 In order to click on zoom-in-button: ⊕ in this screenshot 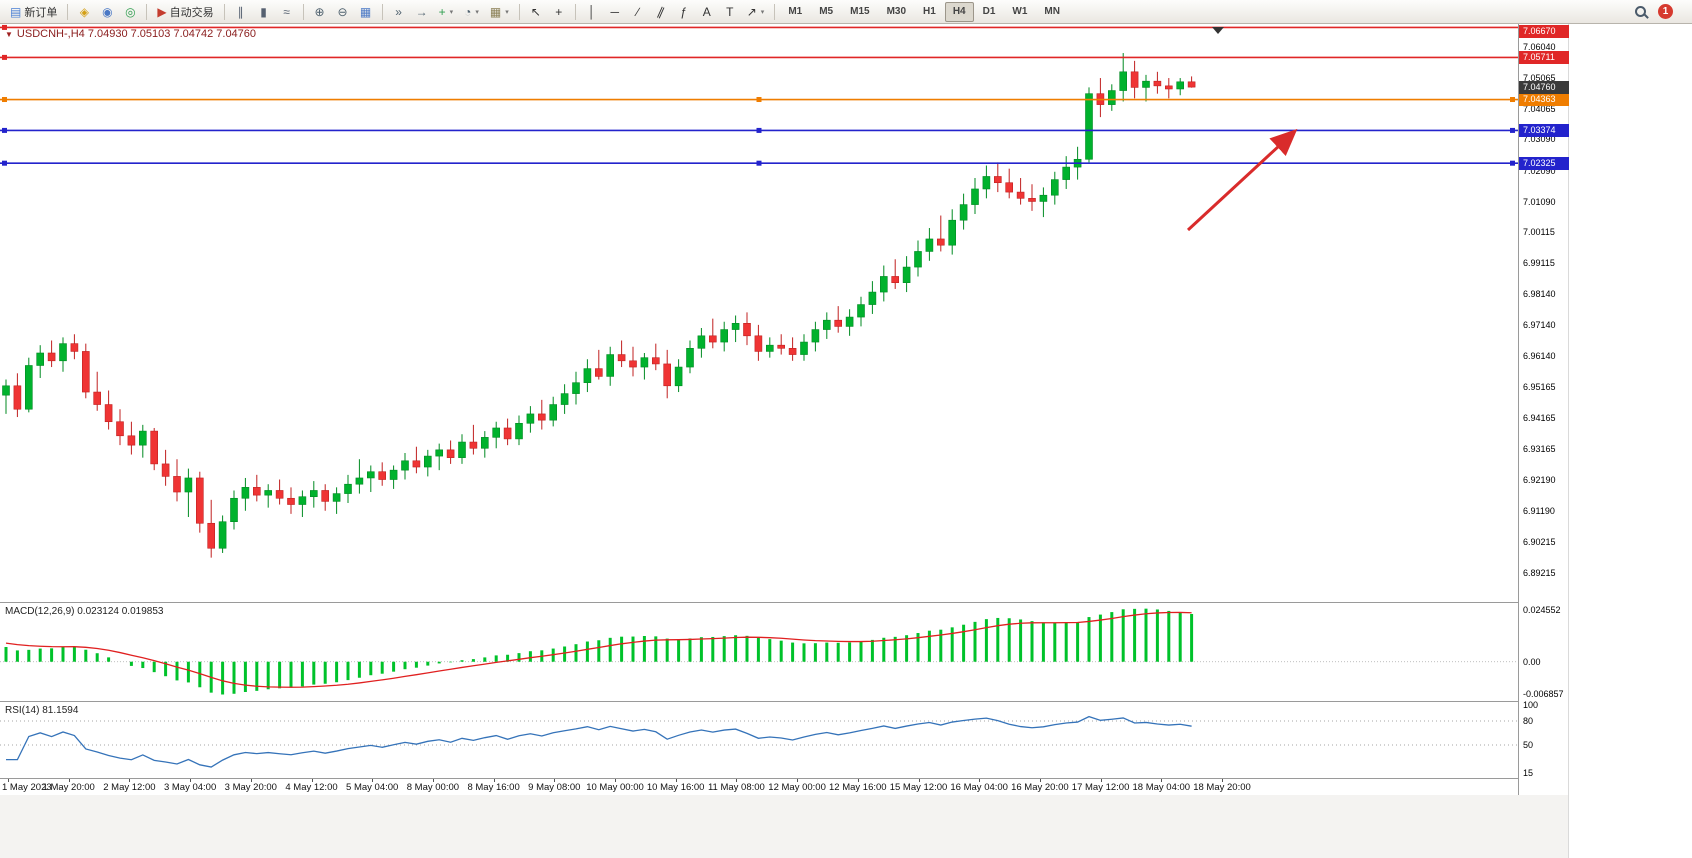, I will do `click(320, 12)`.